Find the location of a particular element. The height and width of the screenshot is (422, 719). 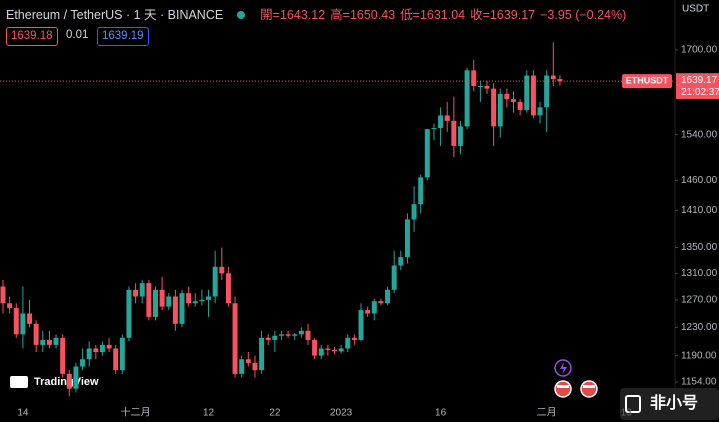

brand: TradingView is located at coordinates (66, 382).